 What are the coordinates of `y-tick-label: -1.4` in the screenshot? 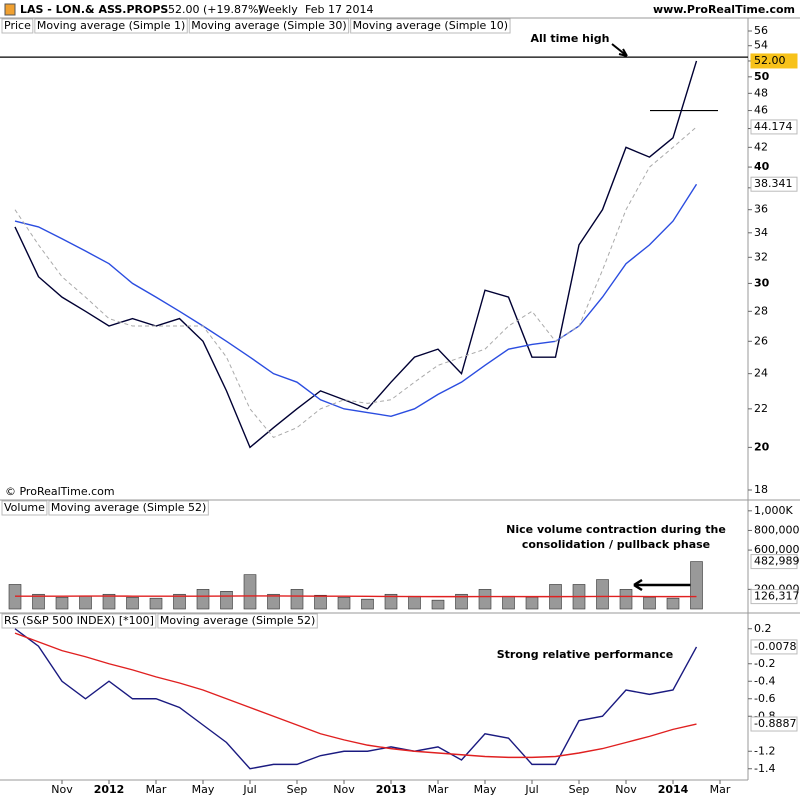 It's located at (764, 768).